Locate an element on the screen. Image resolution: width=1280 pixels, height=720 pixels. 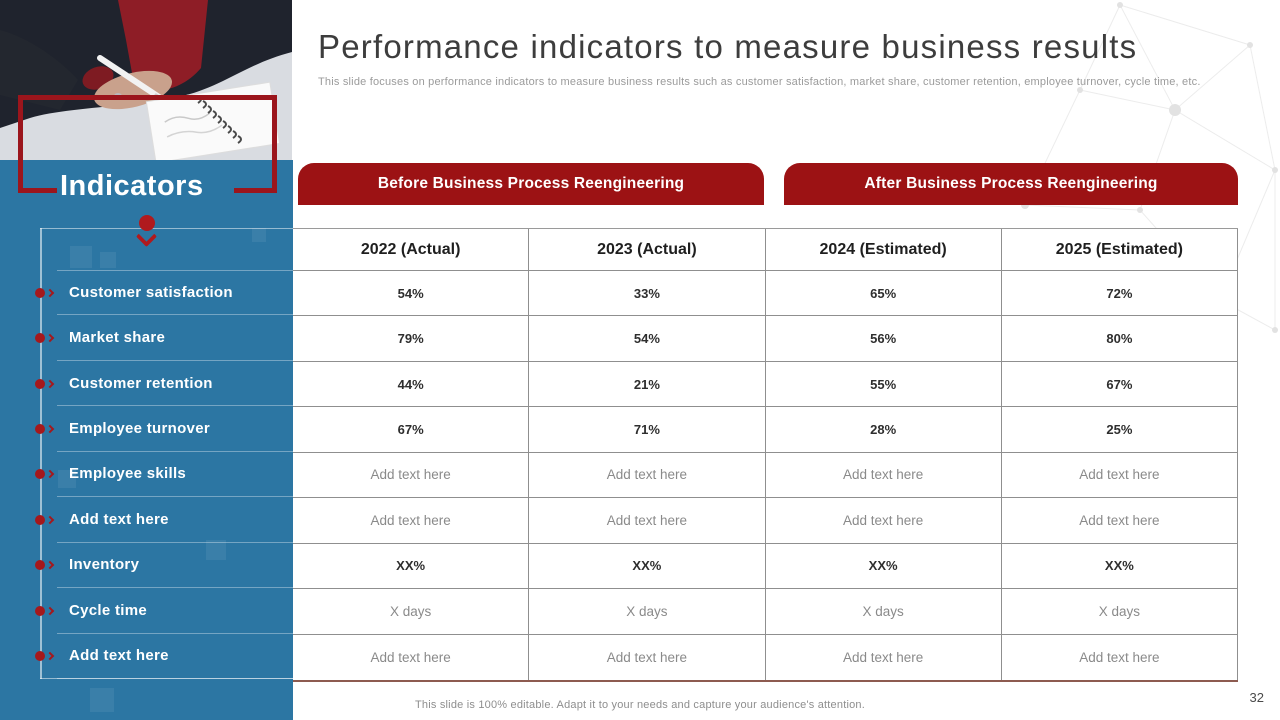
table-cell: 25% is located at coordinates (1119, 430).